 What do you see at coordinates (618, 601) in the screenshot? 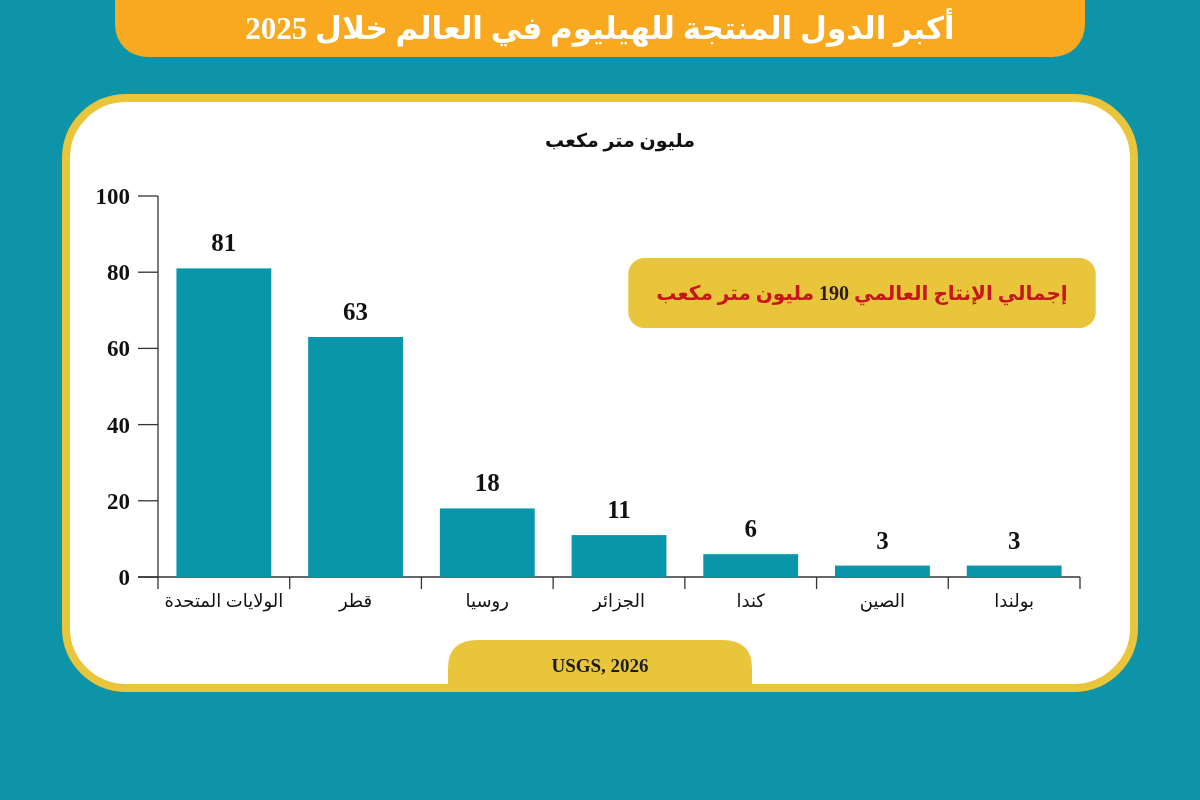
I see `x-tick-label: الجزائر` at bounding box center [618, 601].